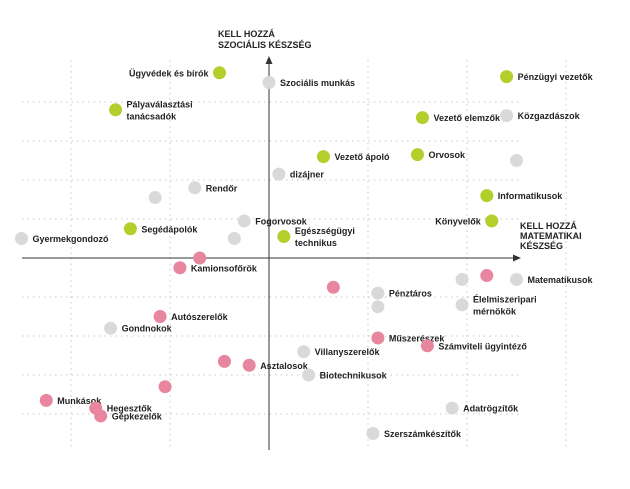 This screenshot has width=630, height=489. Describe the element at coordinates (130, 409) in the screenshot. I see `data-point-label: Hegesztők` at that location.